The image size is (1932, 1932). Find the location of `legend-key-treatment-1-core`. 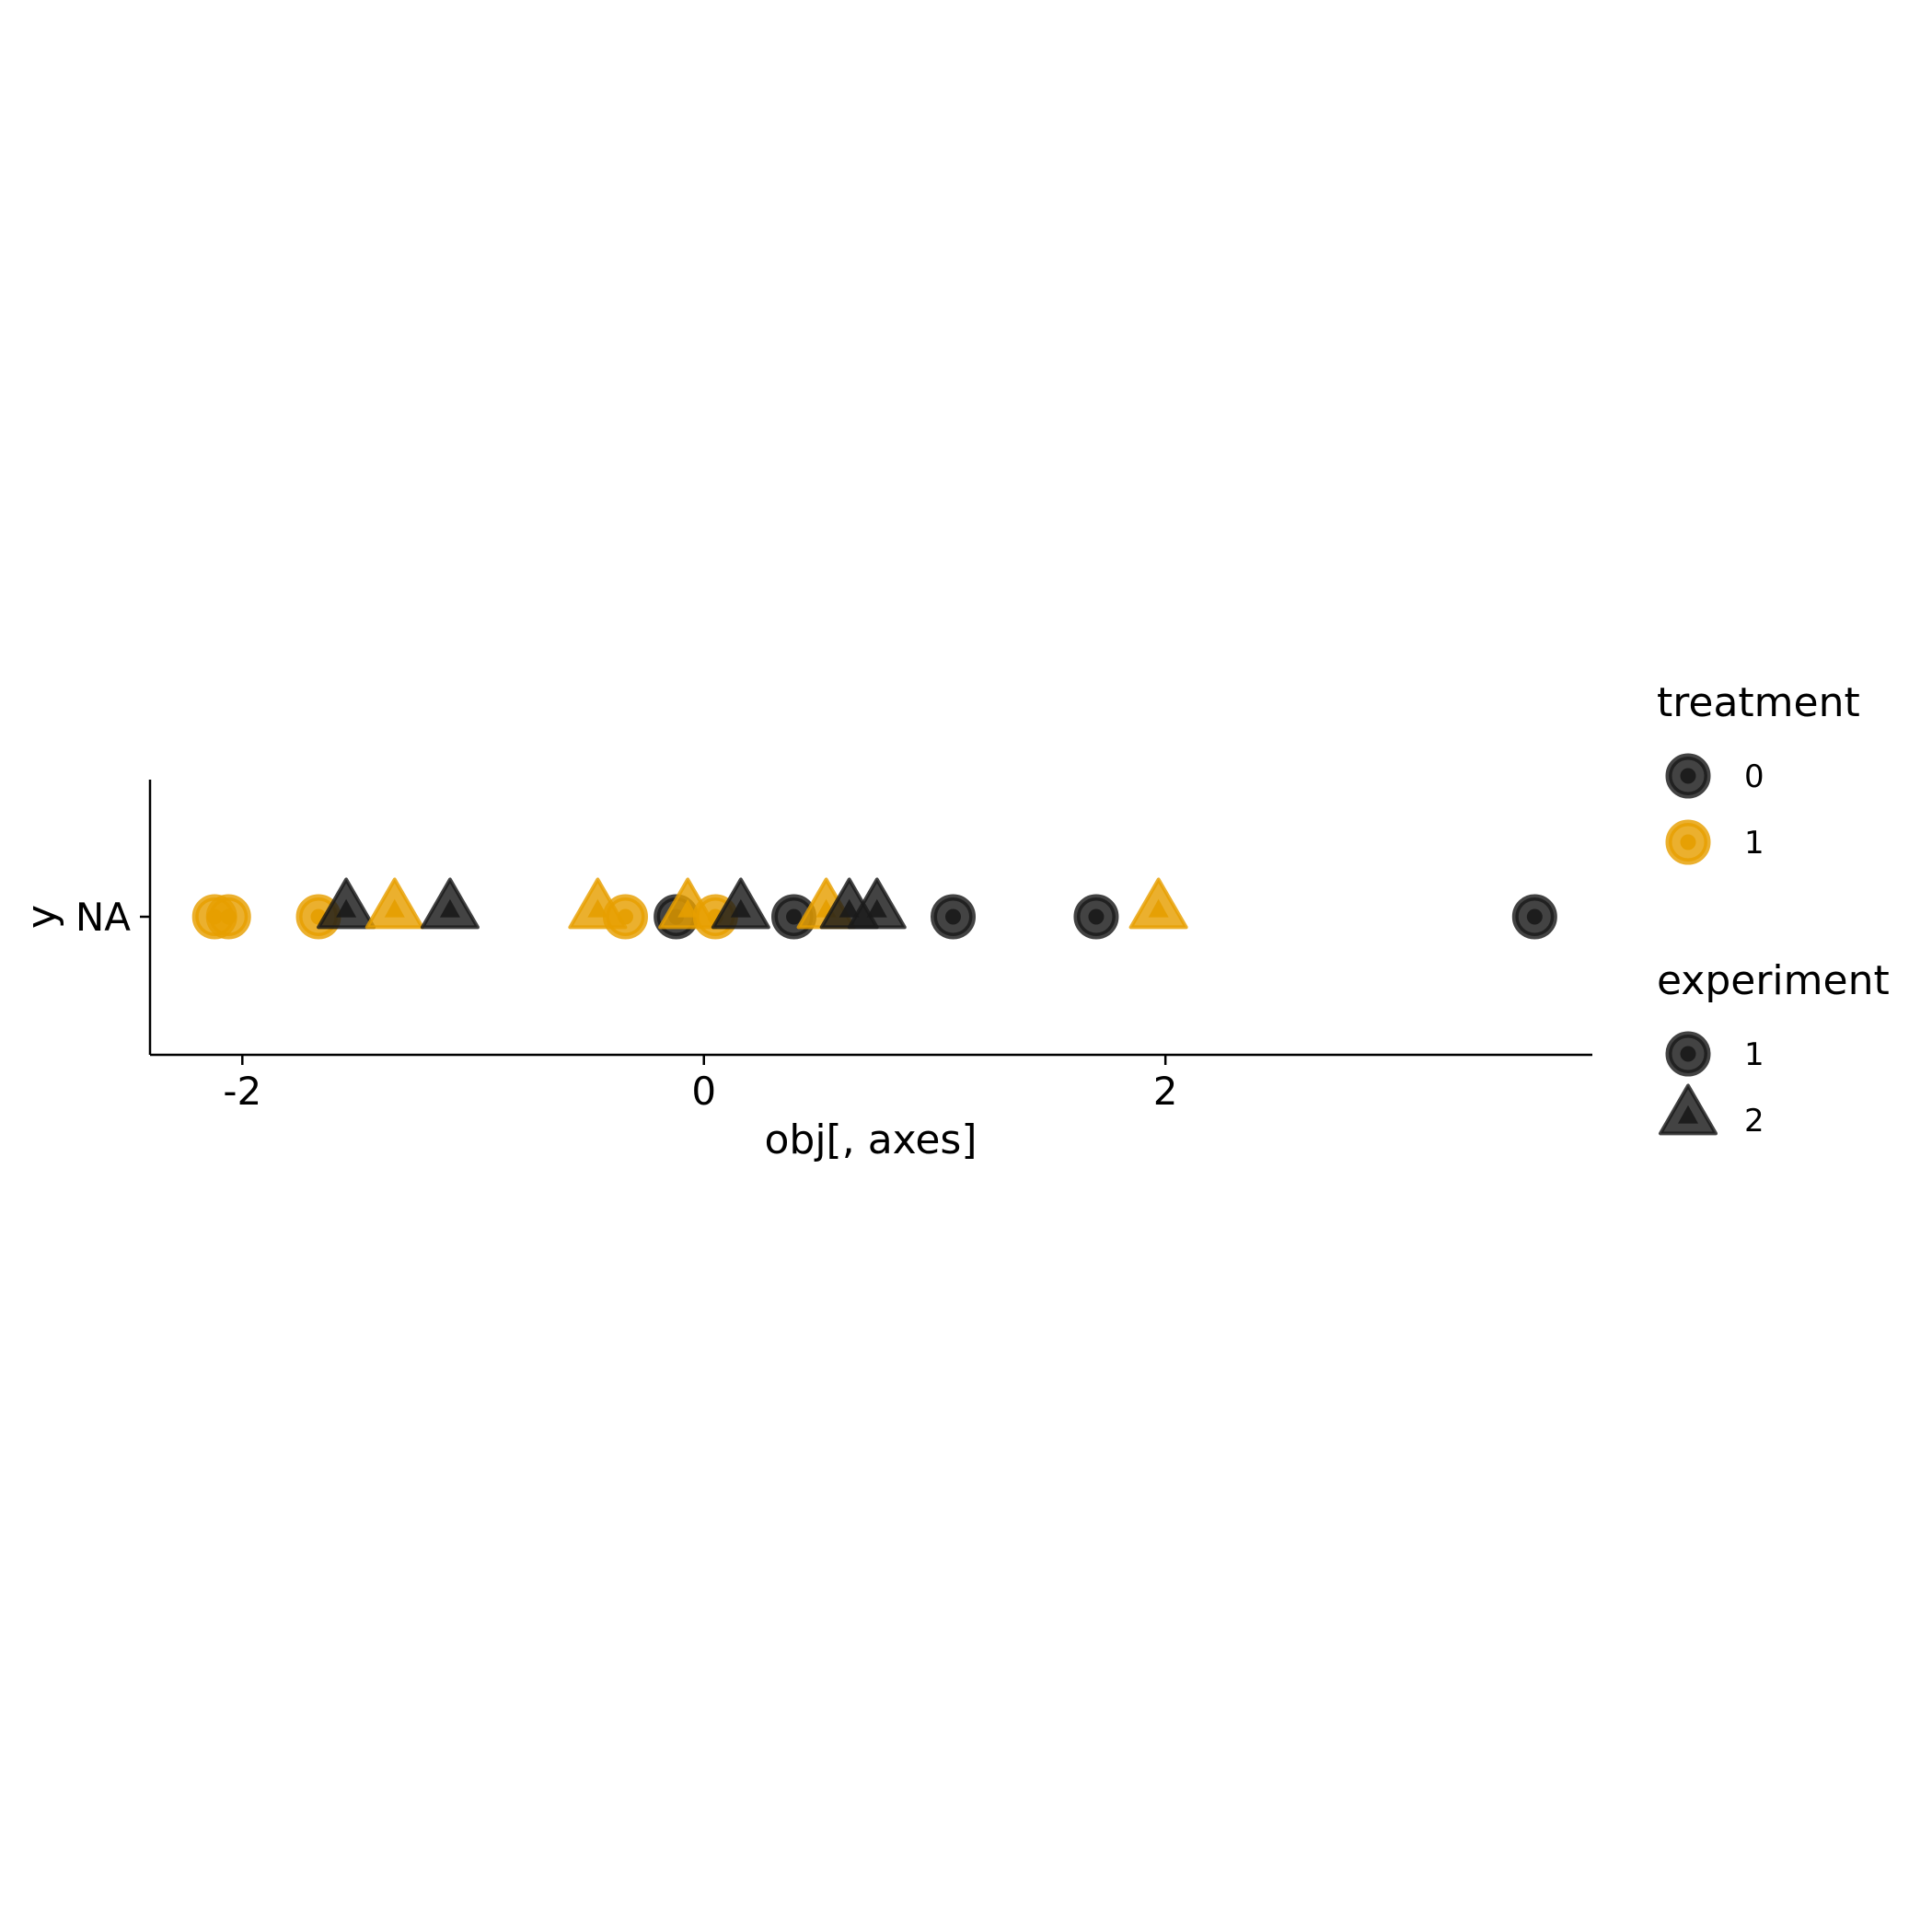

legend-key-treatment-1-core is located at coordinates (1688, 842).